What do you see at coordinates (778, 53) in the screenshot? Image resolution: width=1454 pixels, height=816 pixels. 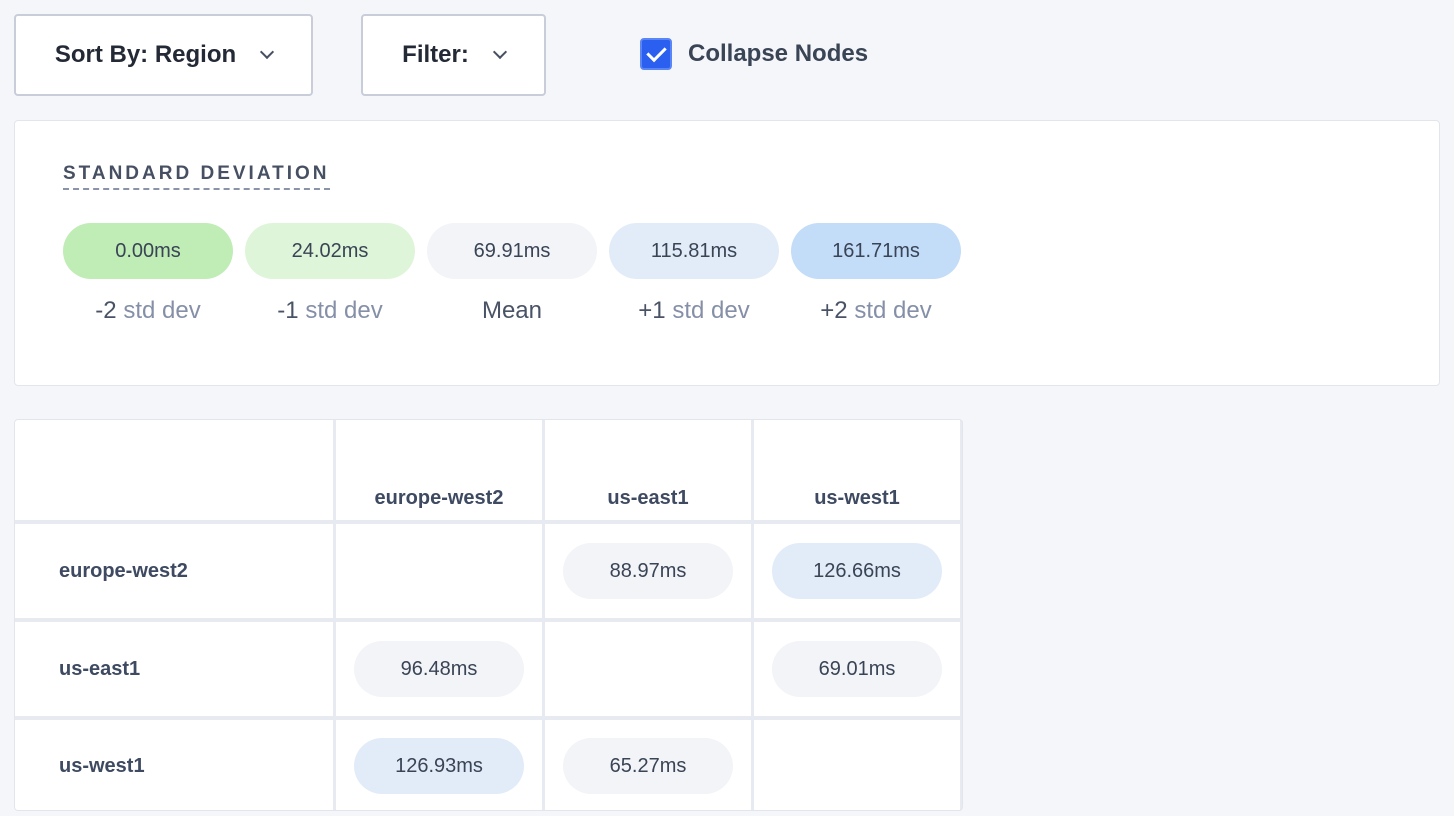 I see `collapse-nodes-label: Collapse Nodes` at bounding box center [778, 53].